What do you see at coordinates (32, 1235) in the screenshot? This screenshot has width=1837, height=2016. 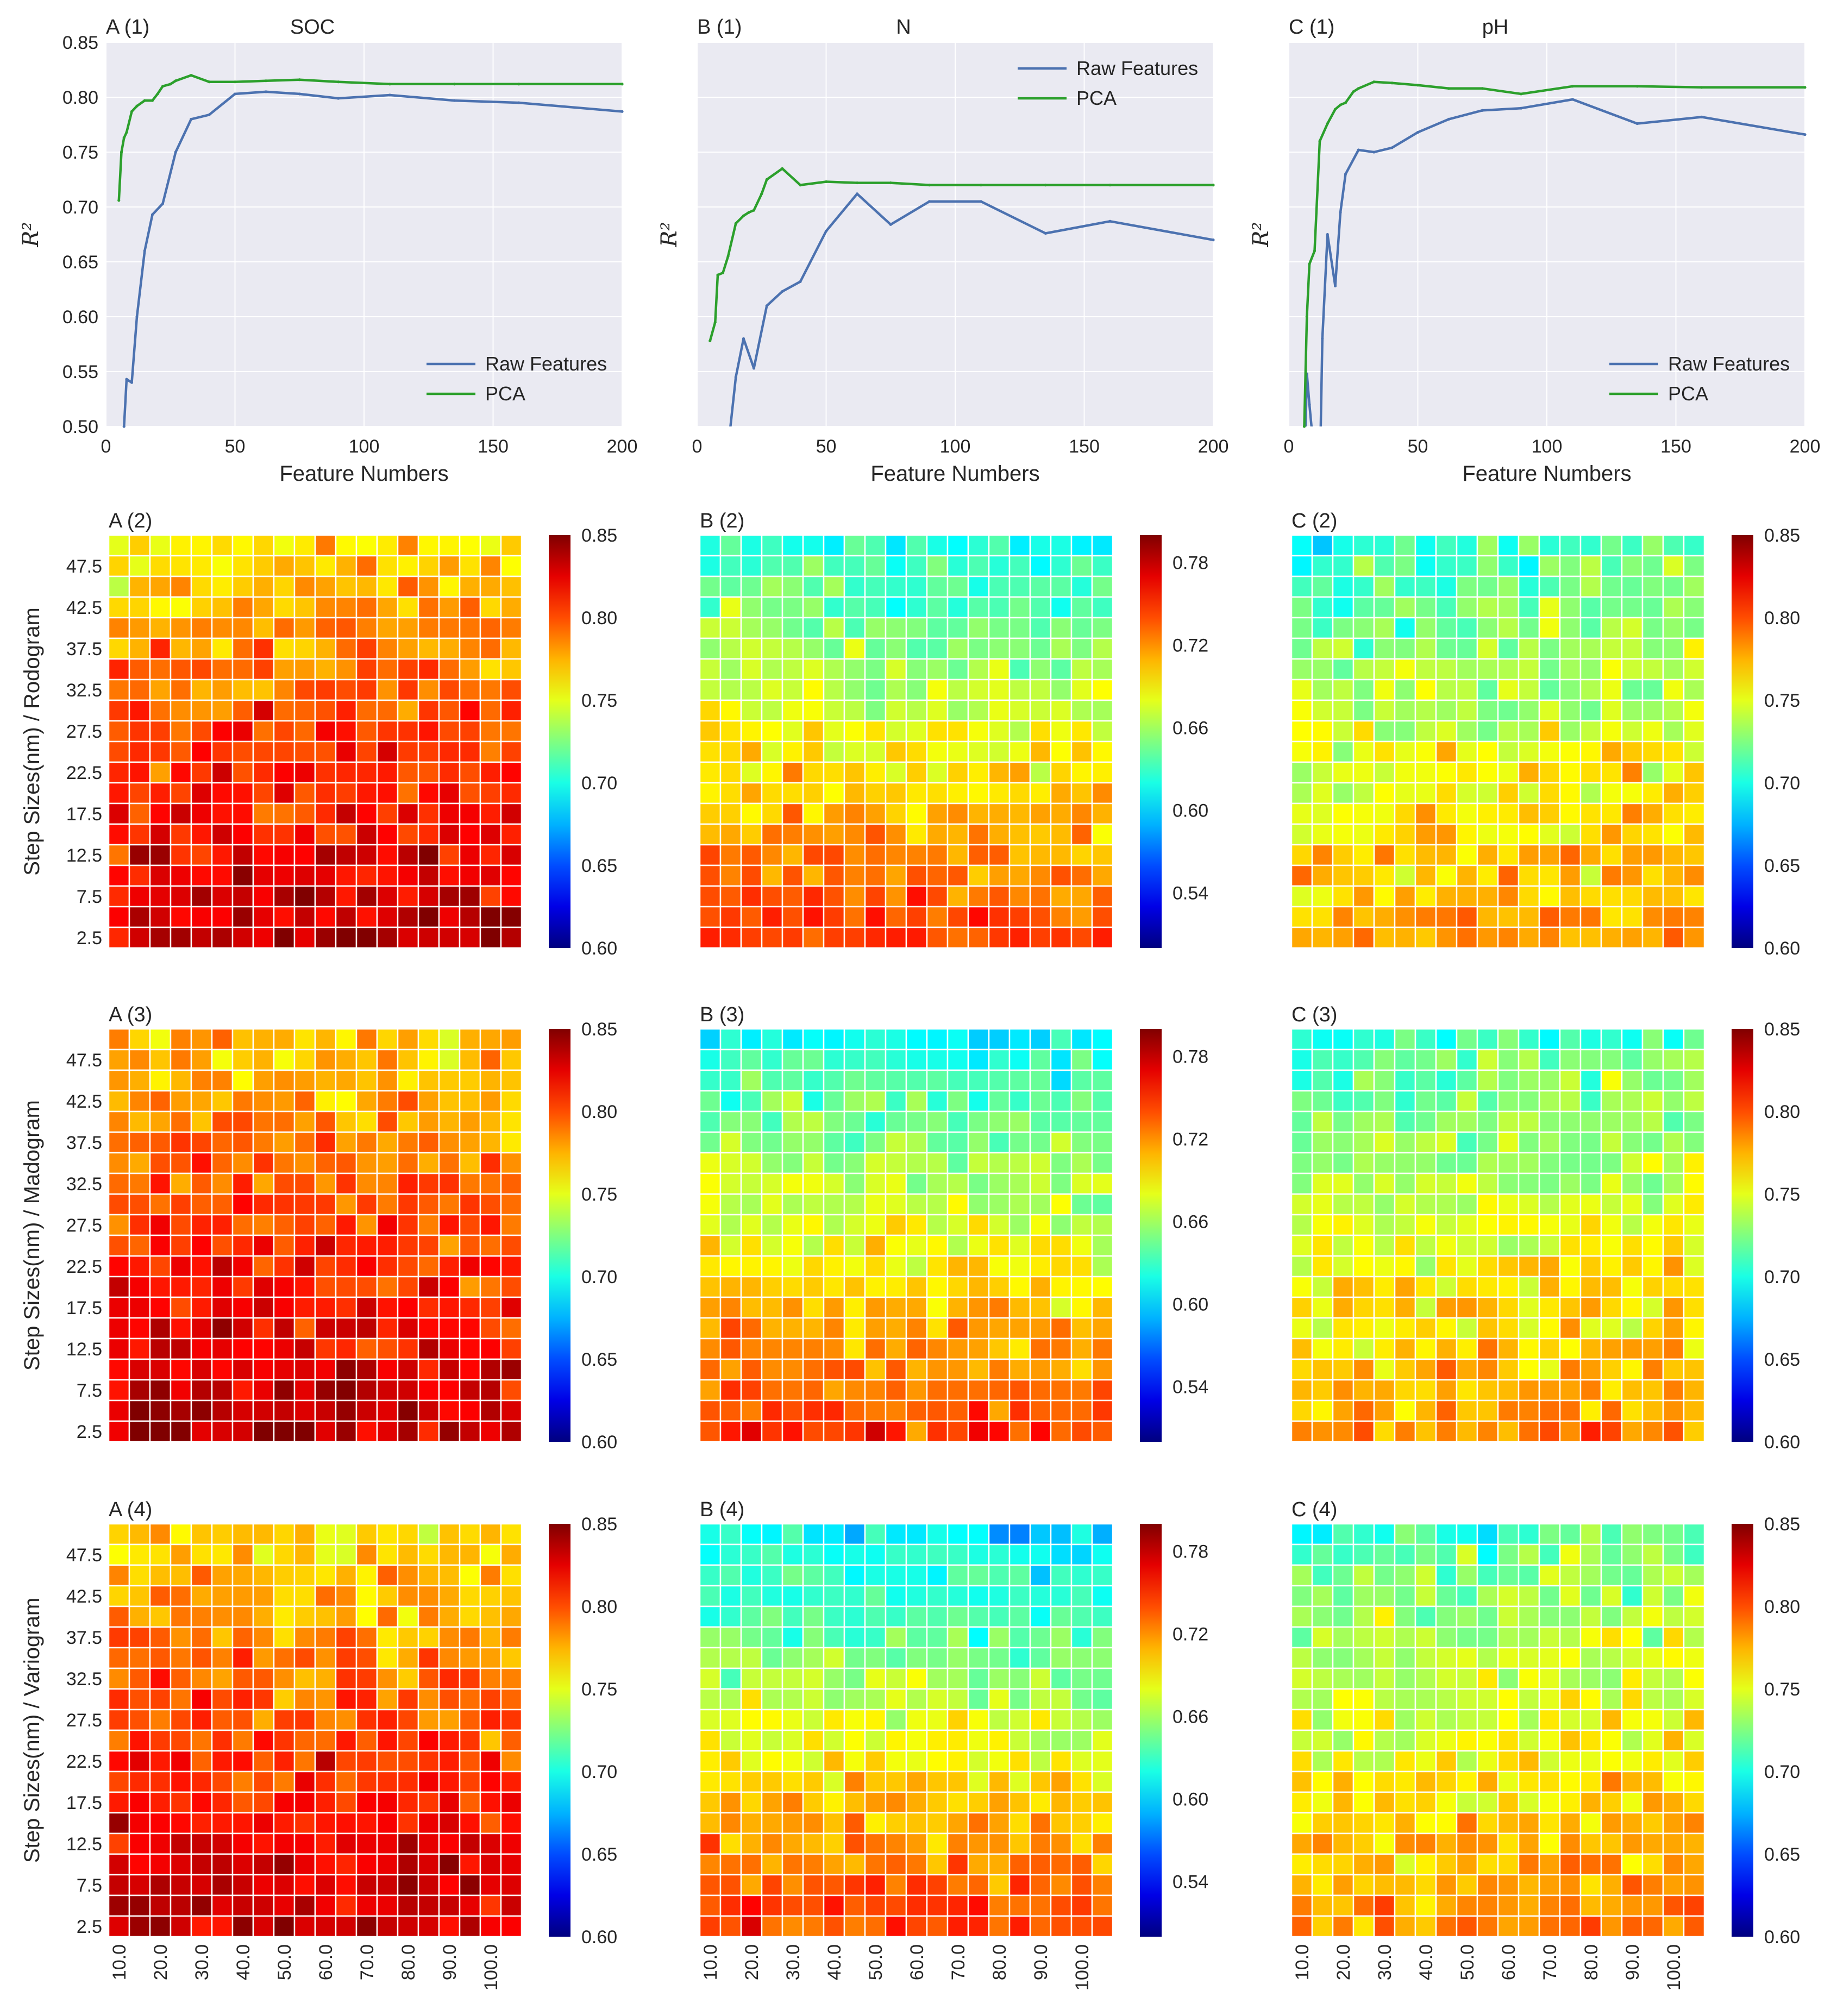 I see `y-axis-label: Step Sizes(nm) / Madogram` at bounding box center [32, 1235].